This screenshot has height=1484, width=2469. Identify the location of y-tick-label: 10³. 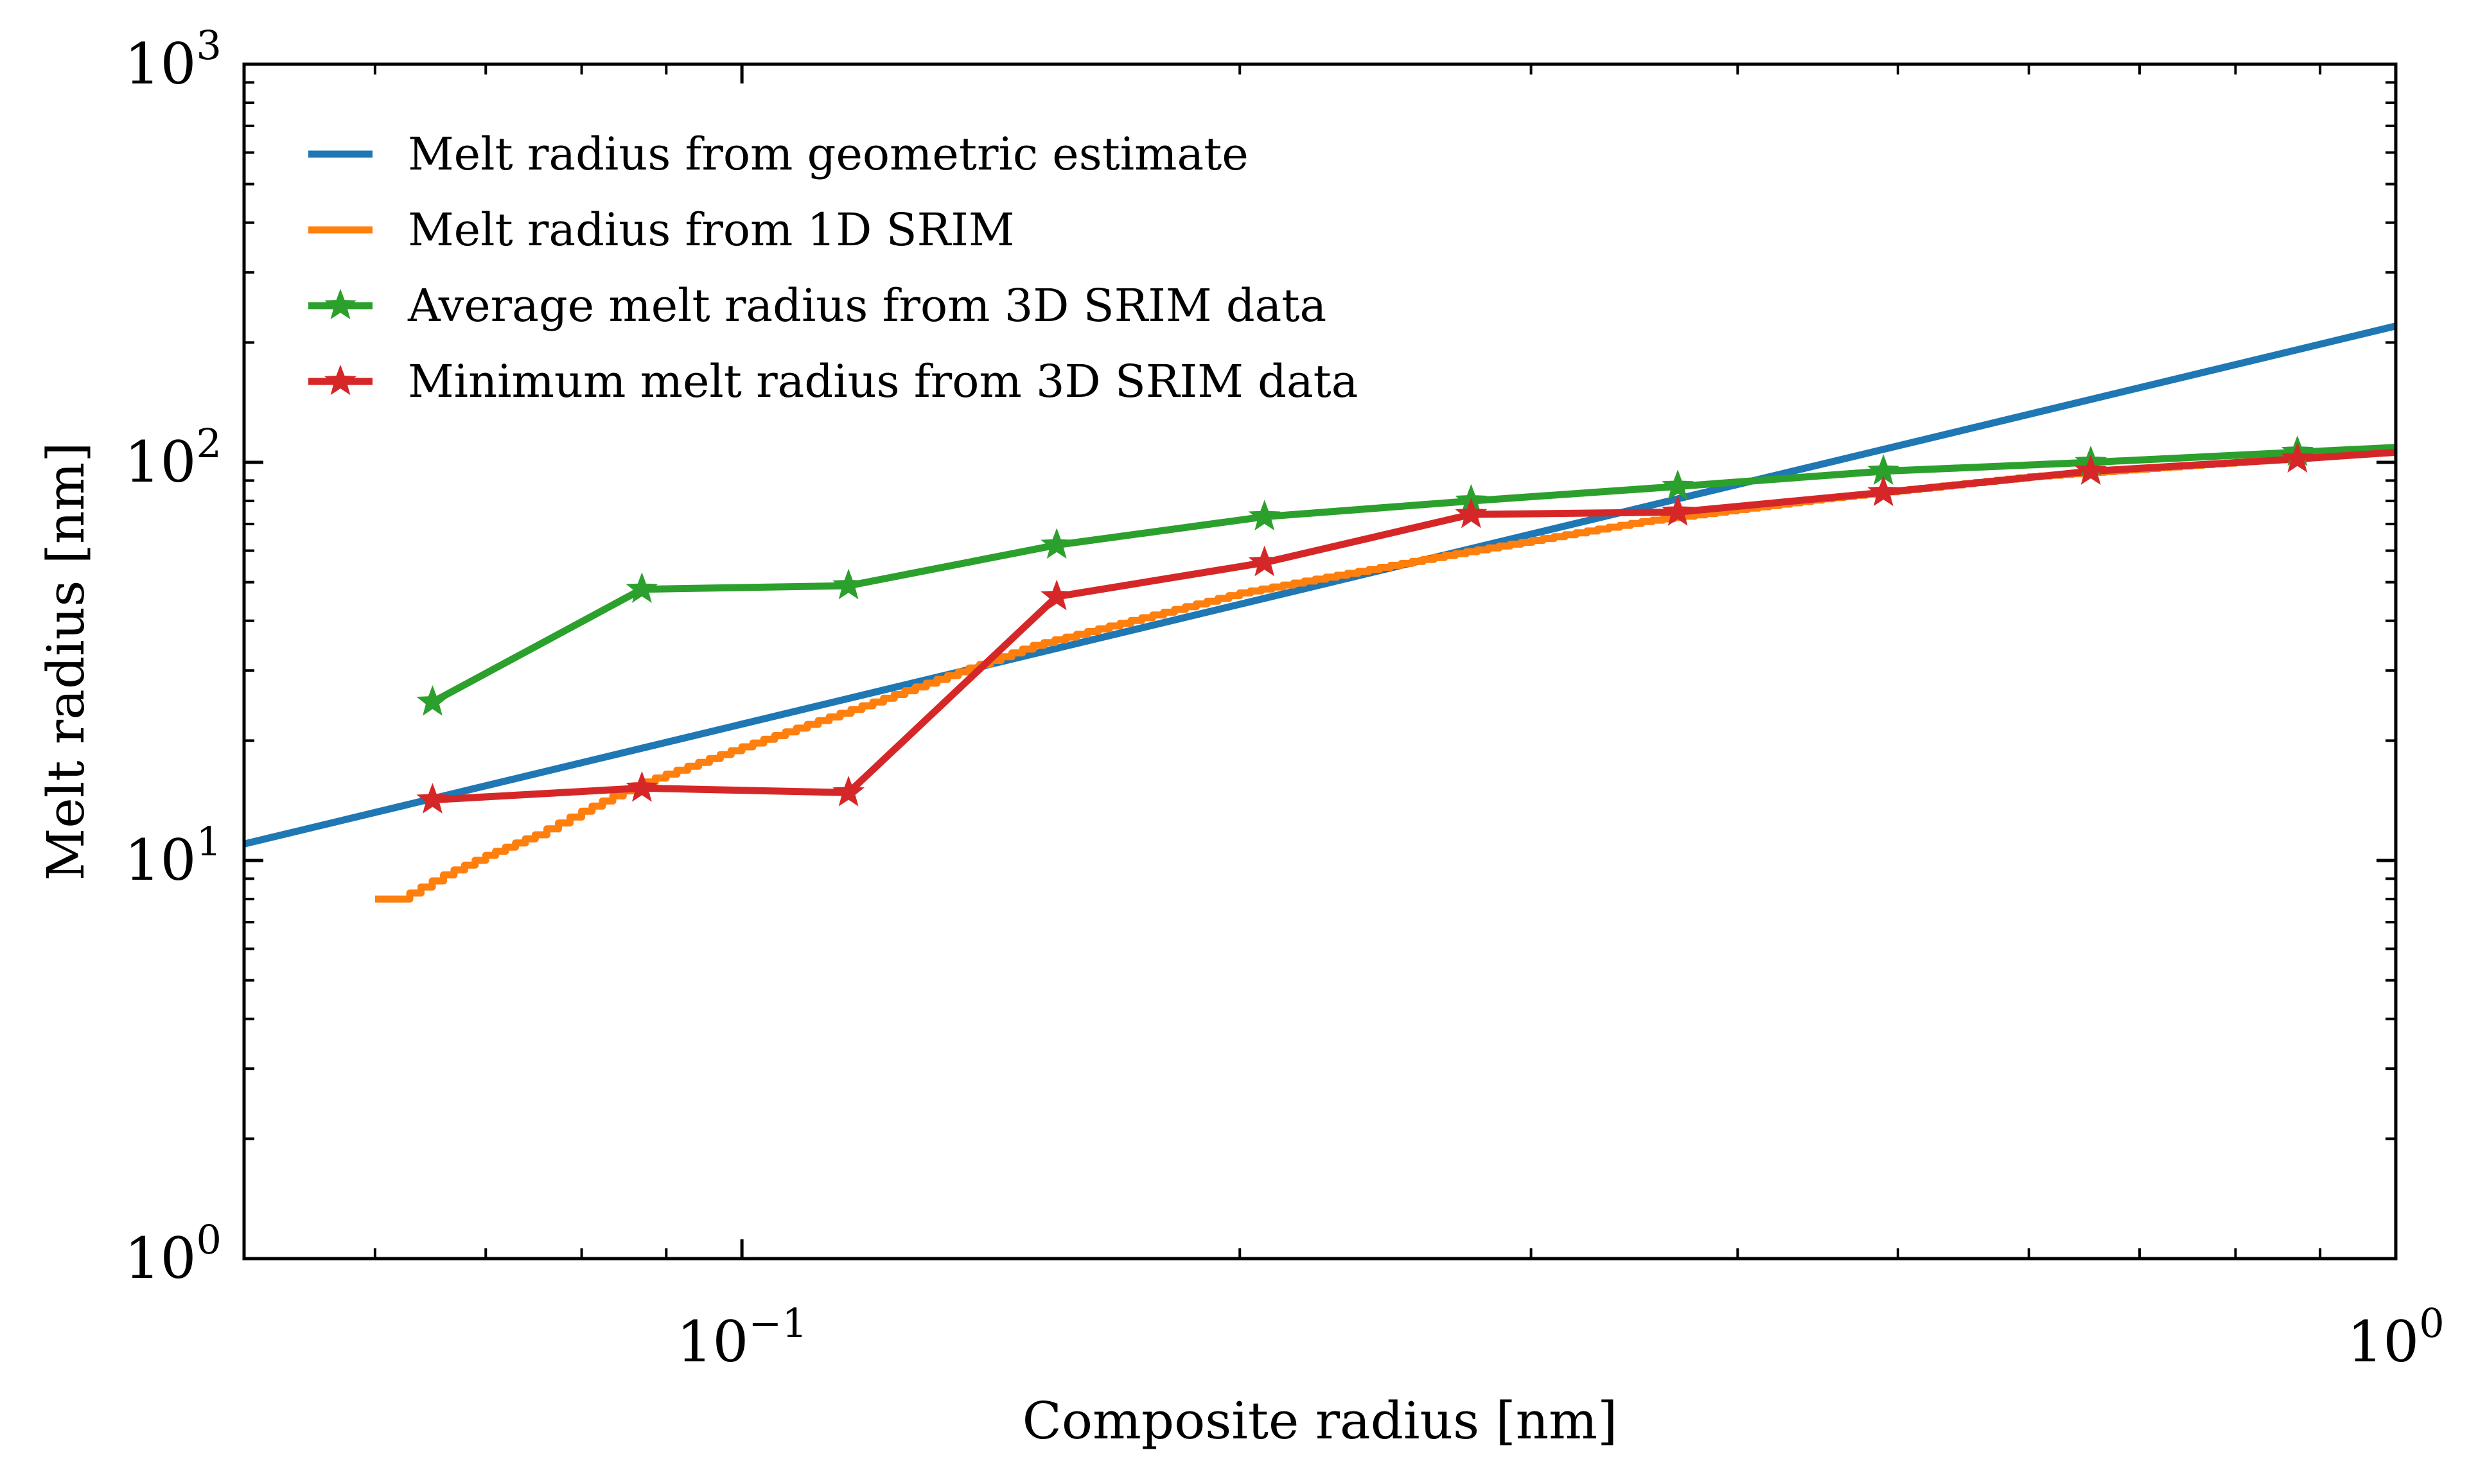
(173, 59).